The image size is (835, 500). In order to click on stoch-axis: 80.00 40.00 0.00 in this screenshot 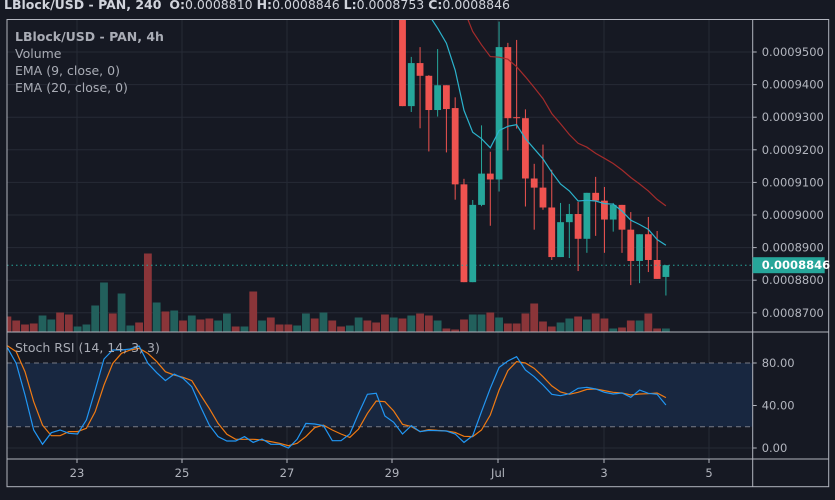, I will do `click(773, 405)`.